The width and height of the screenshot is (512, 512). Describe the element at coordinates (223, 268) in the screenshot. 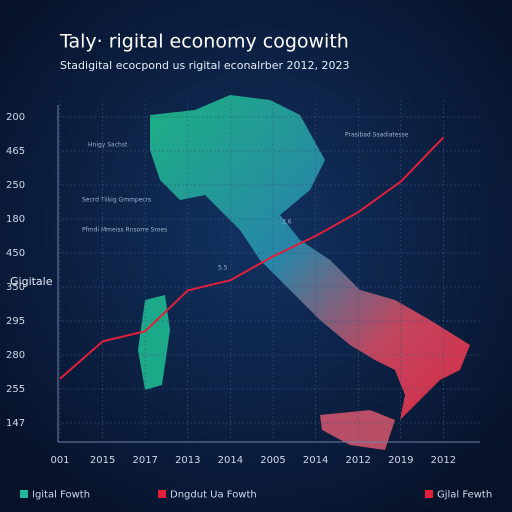

I see `annotation: 5.5` at that location.